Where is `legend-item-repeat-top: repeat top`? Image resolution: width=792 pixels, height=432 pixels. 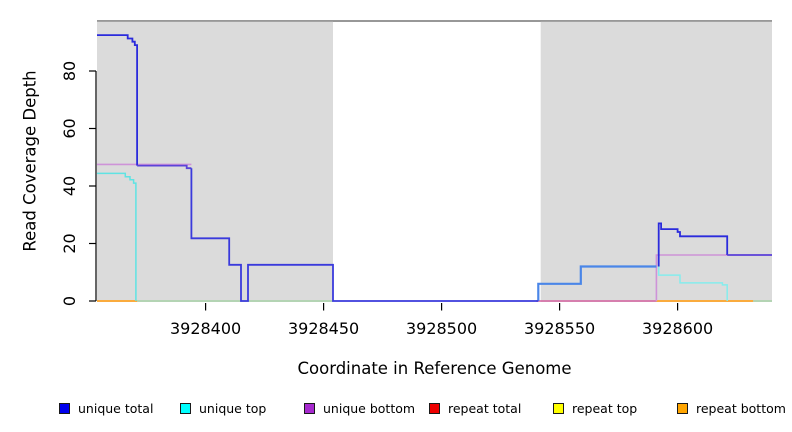 legend-item-repeat-top: repeat top is located at coordinates (595, 408).